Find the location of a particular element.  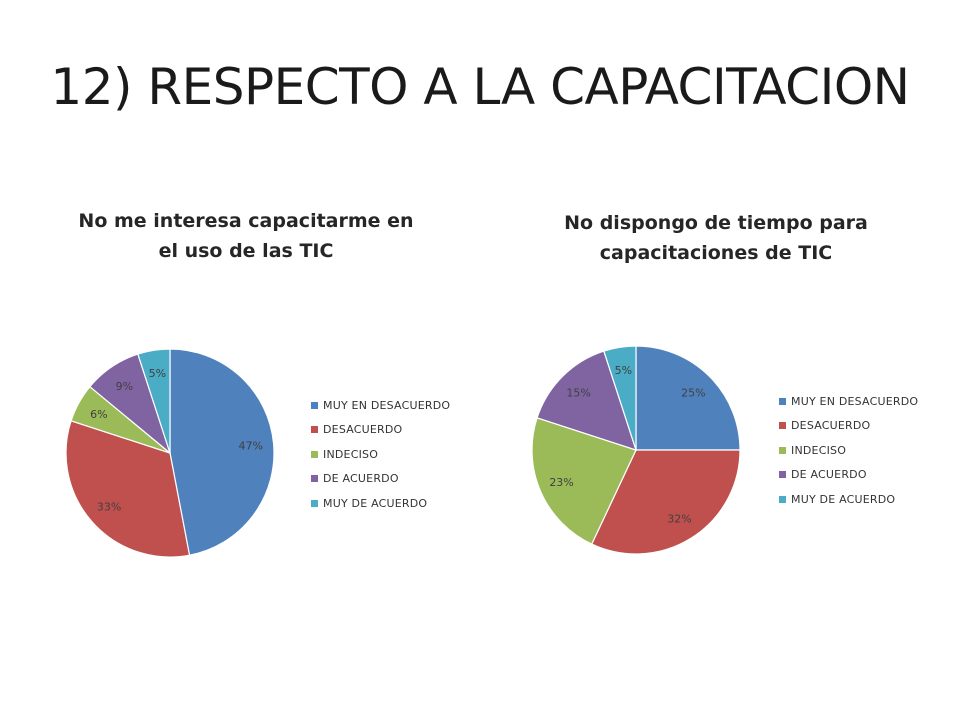

chart-title-left-line-1: No me interesa capacitarme en is located at coordinates (246, 221).